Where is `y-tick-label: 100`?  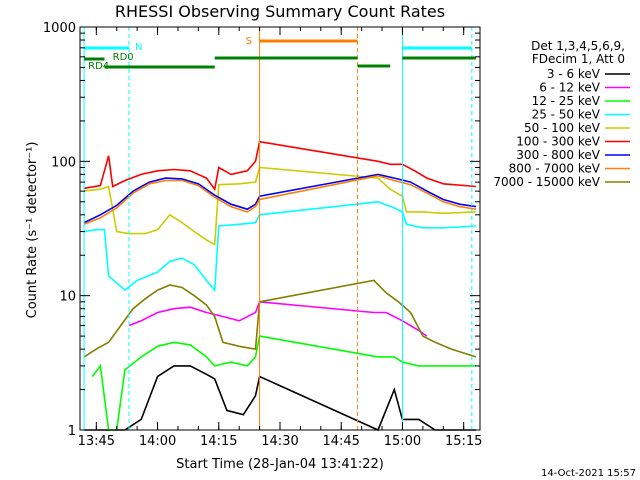 y-tick-label: 100 is located at coordinates (63, 162).